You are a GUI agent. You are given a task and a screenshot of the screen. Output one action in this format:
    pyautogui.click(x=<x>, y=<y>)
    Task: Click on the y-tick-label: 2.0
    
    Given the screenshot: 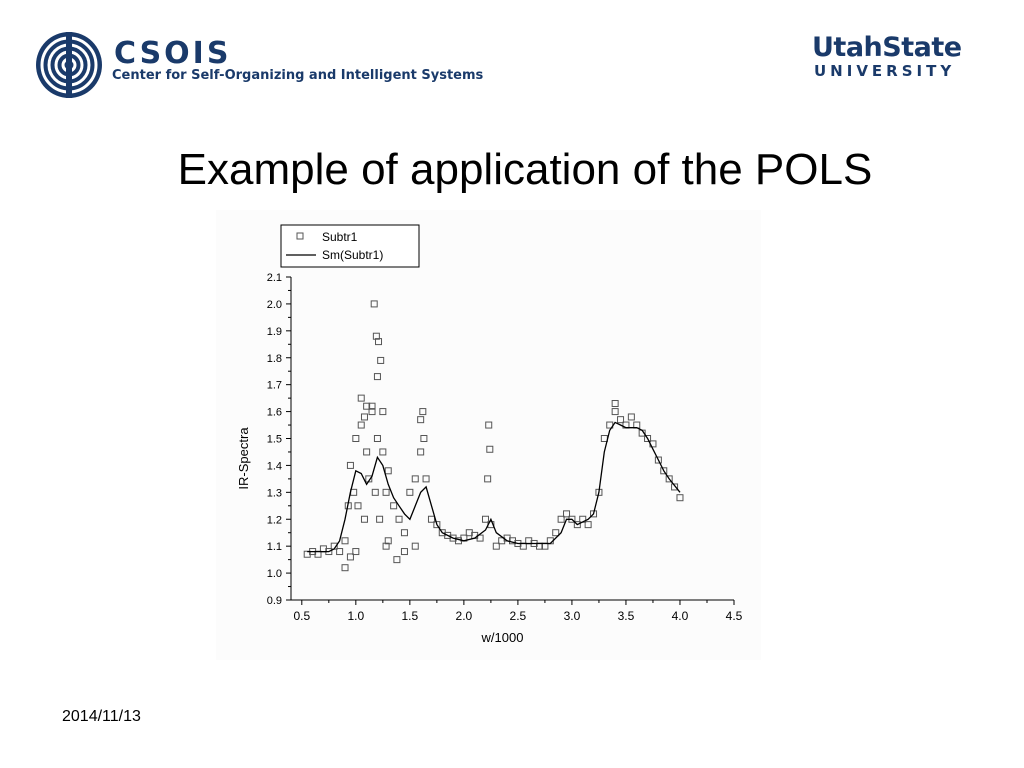 What is the action you would take?
    pyautogui.click(x=274, y=305)
    